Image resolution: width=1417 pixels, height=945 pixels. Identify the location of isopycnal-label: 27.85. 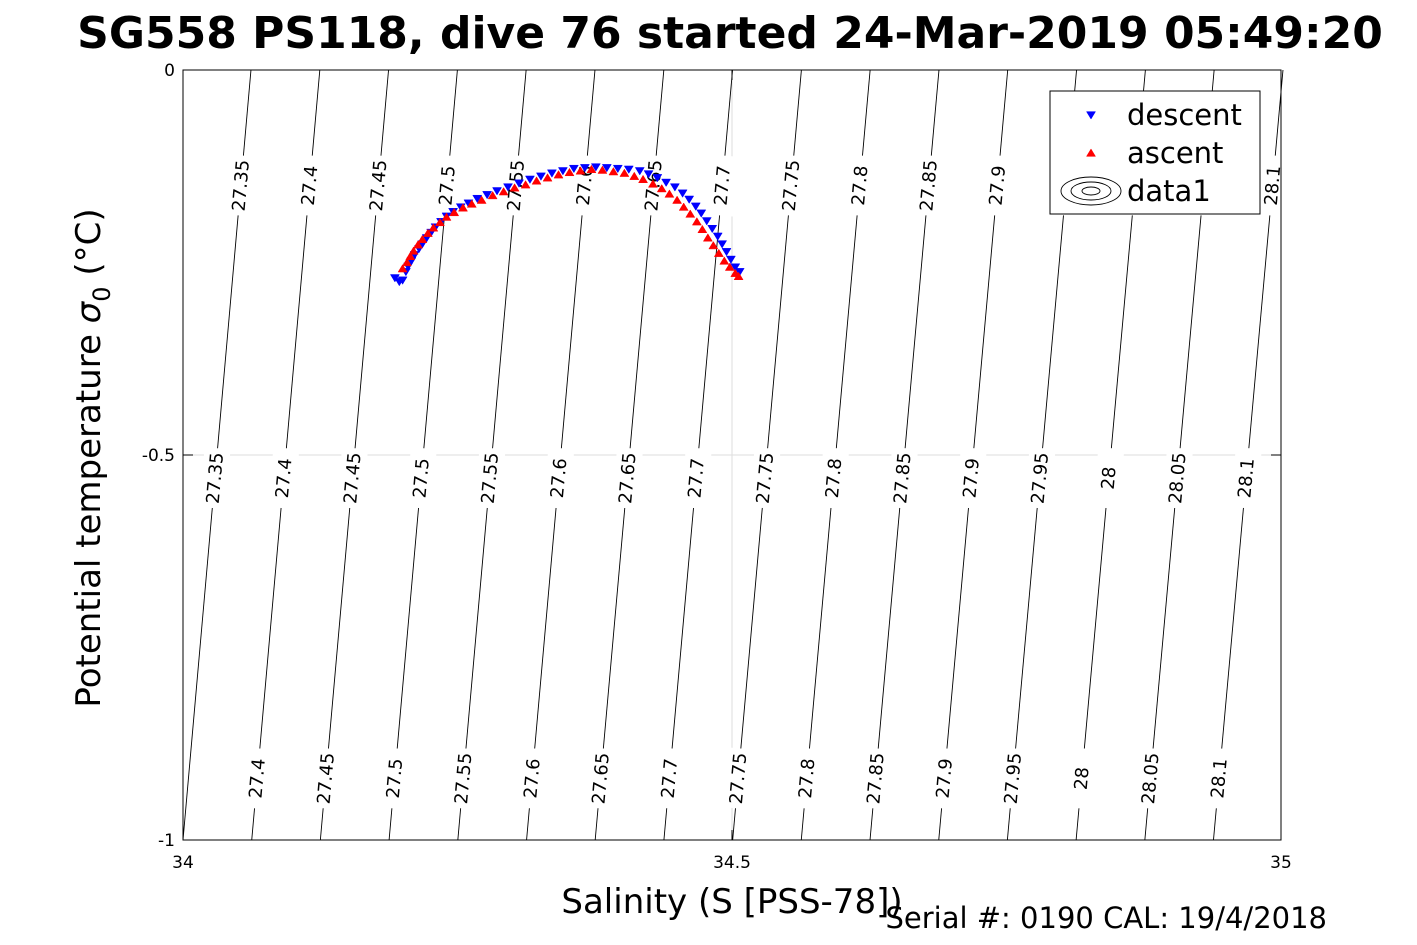
(876, 778).